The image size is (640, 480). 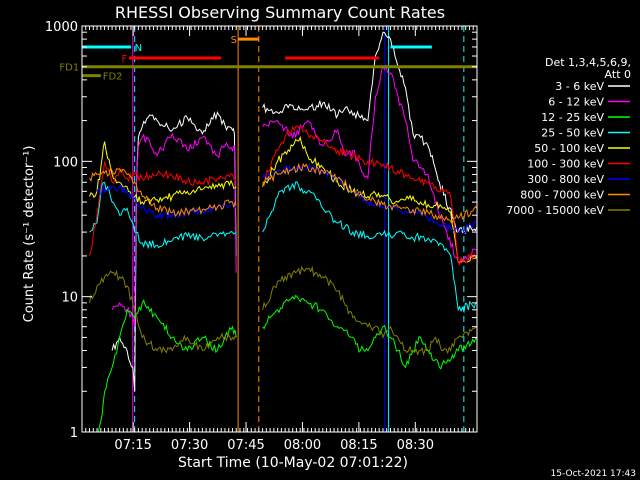 What do you see at coordinates (576, 102) in the screenshot?
I see `legend-entry-label: 6 - 12 keV` at bounding box center [576, 102].